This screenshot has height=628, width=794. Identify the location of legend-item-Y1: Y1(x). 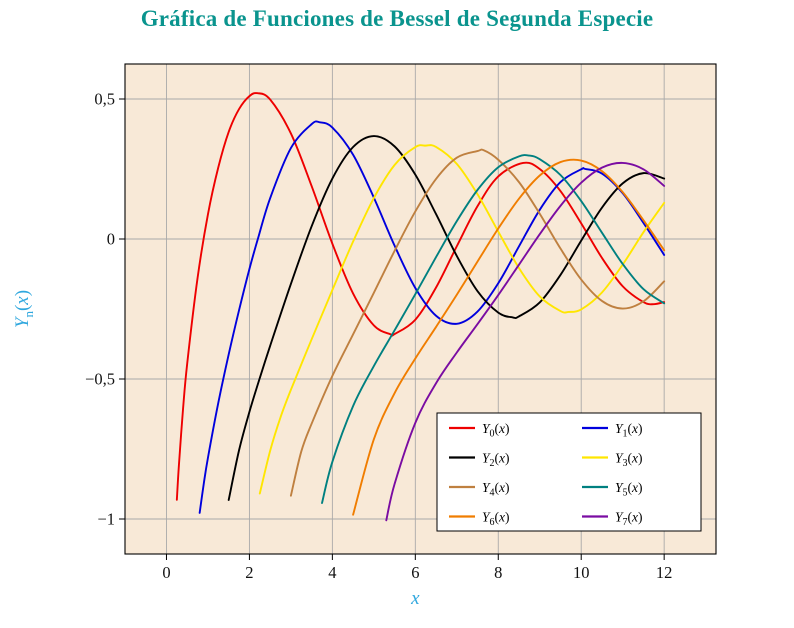
(612, 430).